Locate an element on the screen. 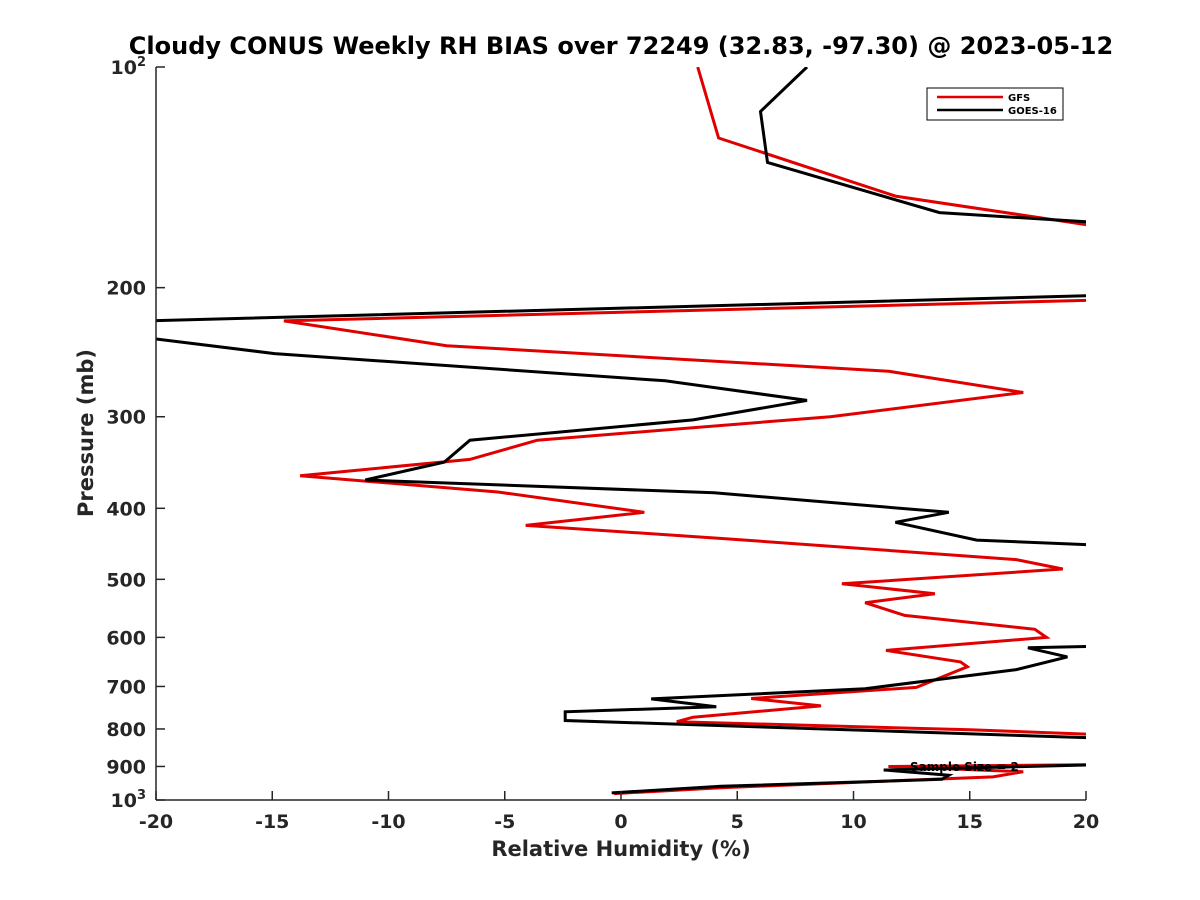  legend-box is located at coordinates (995, 104).